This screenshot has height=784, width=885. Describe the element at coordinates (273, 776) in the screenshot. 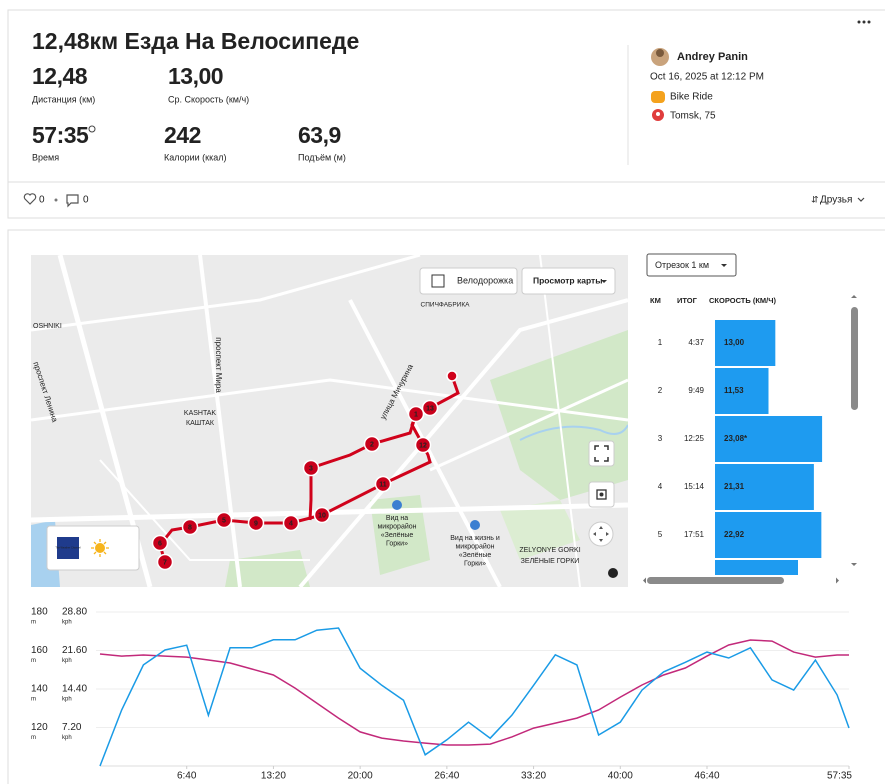

I see `x-tick-label: 13:20` at that location.